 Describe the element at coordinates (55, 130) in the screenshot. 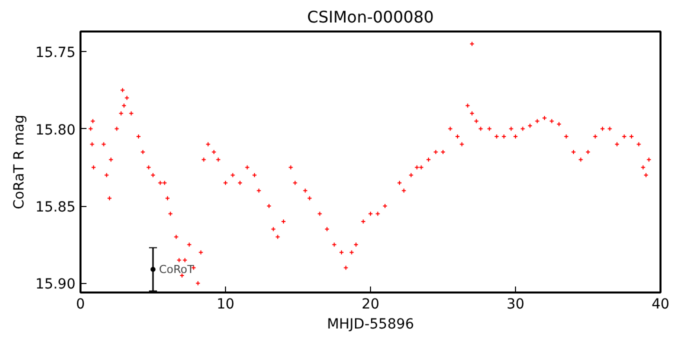

I see `y-tick-label: 15.80` at that location.